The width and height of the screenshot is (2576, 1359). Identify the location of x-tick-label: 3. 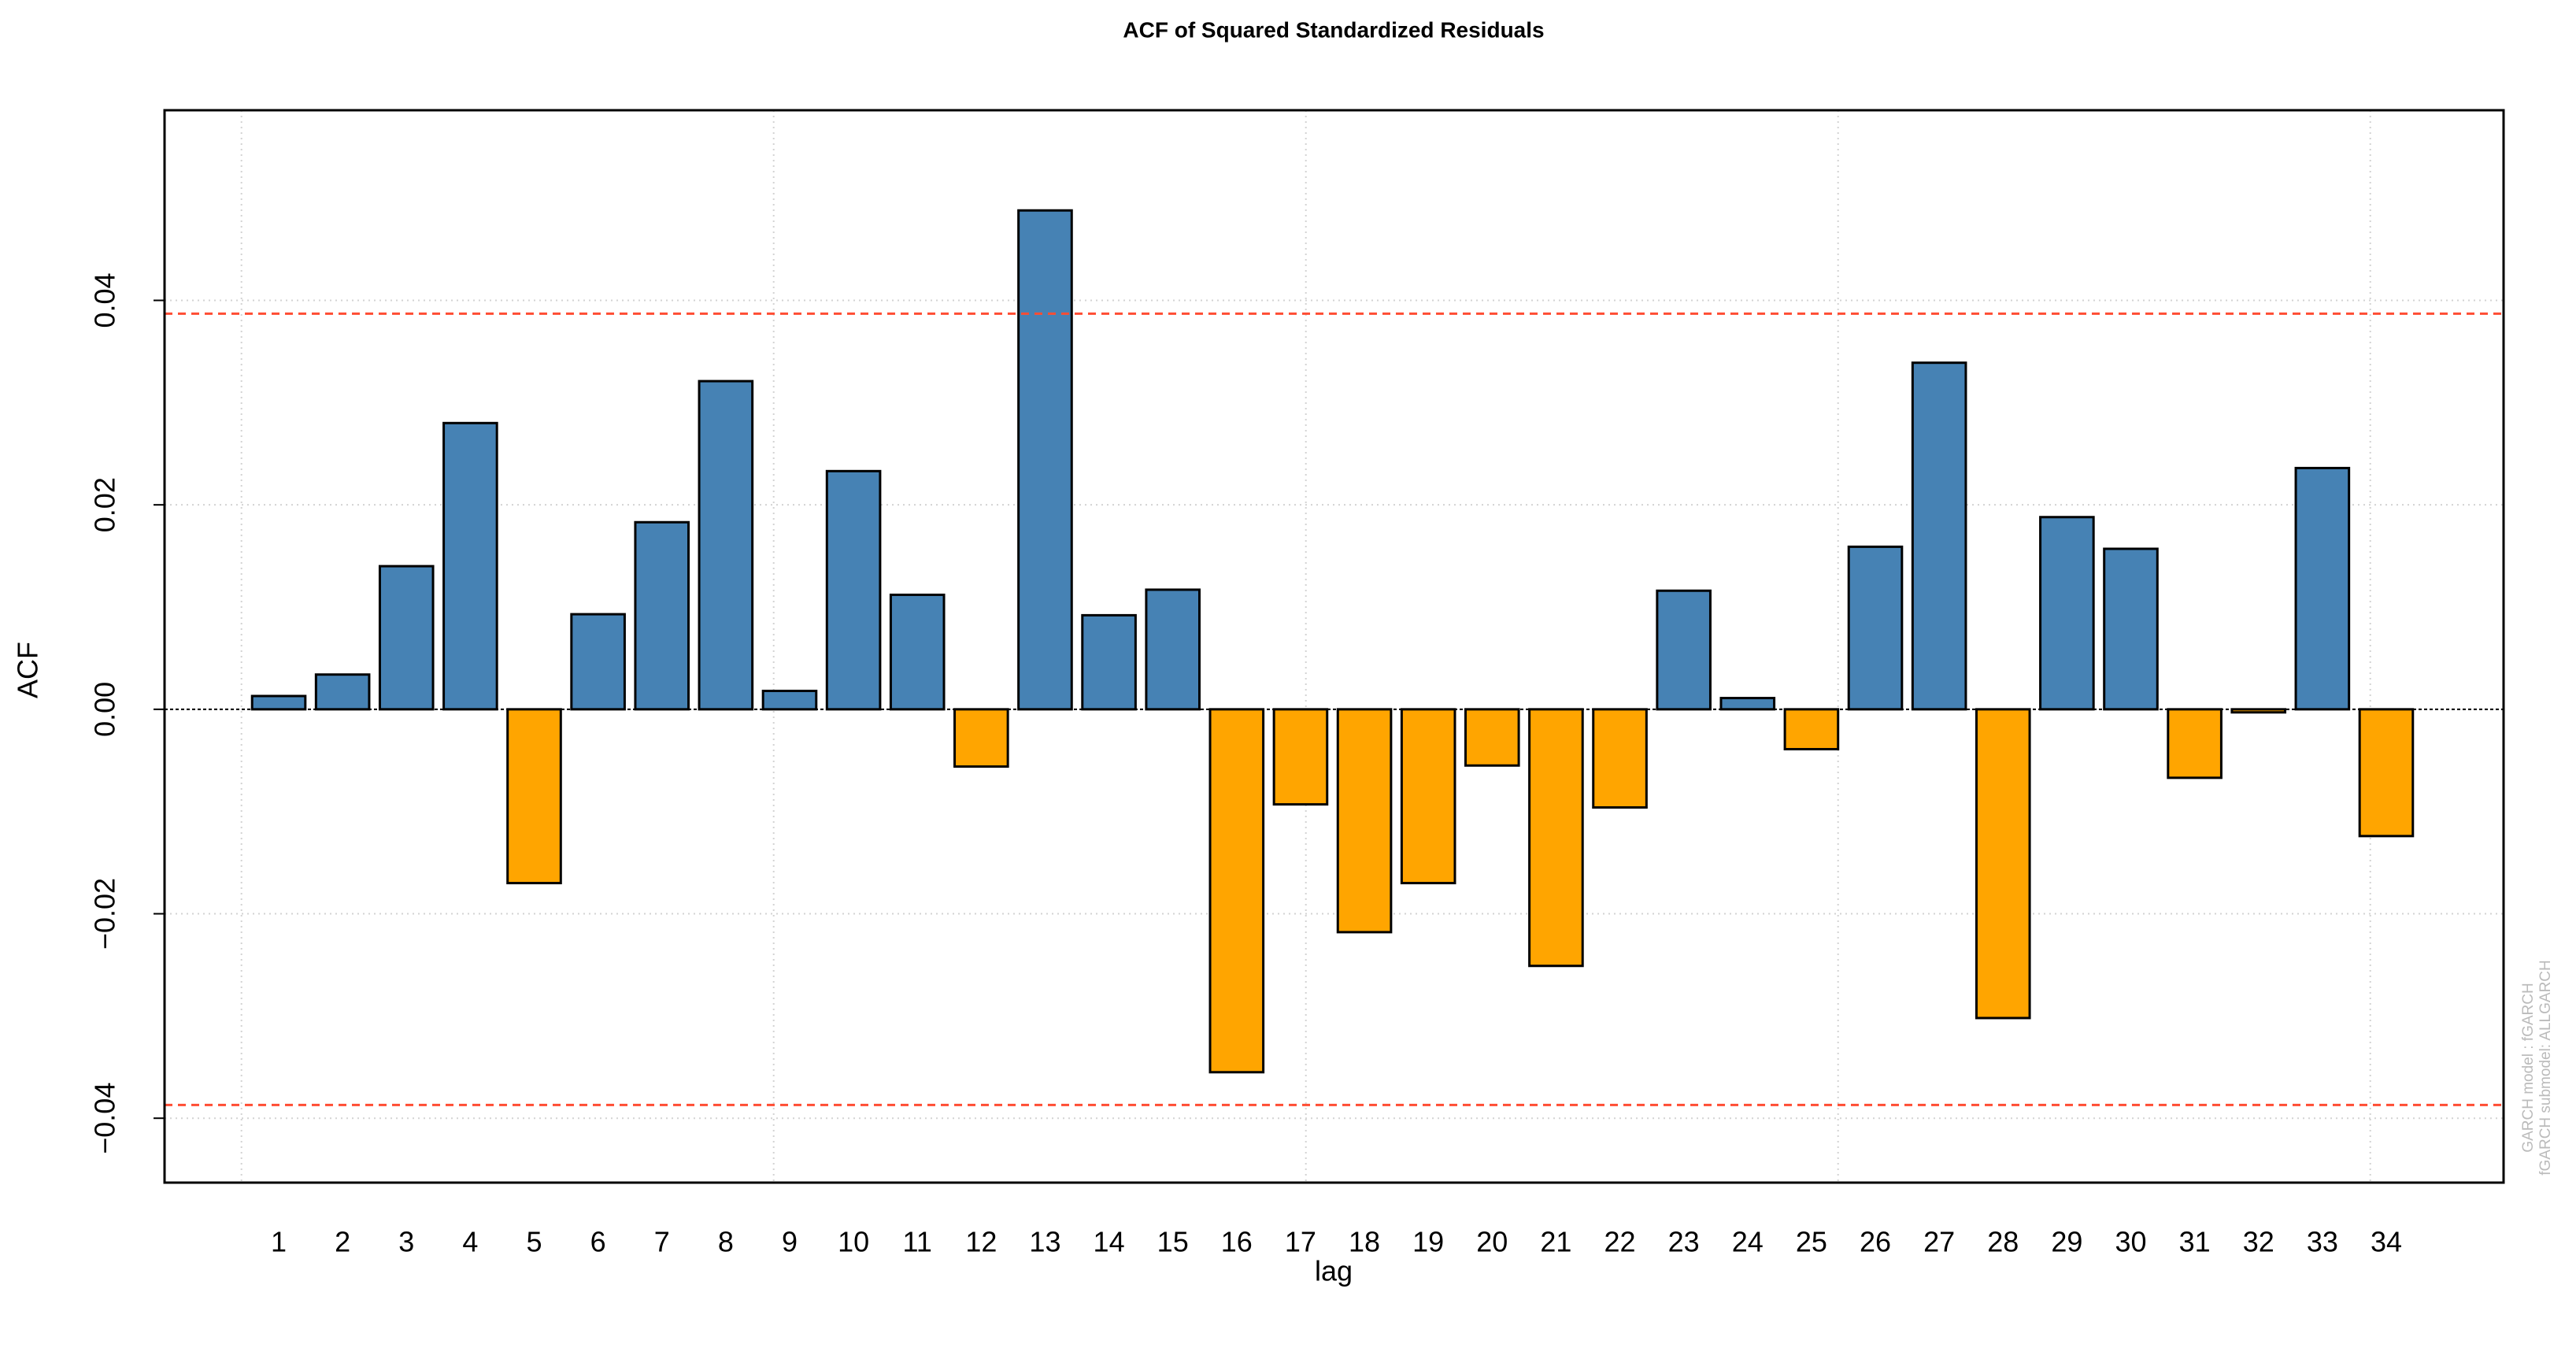
(406, 1242).